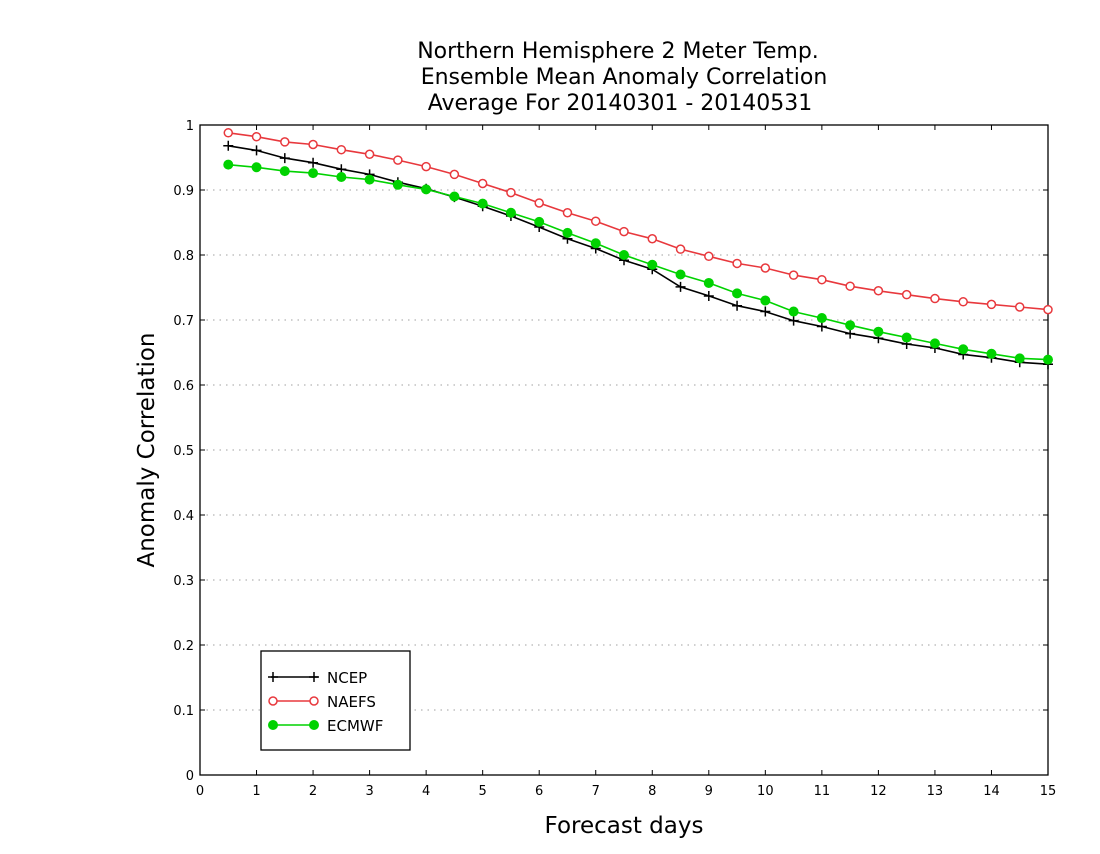  Describe the element at coordinates (313, 791) in the screenshot. I see `x-tick-label: 2` at that location.